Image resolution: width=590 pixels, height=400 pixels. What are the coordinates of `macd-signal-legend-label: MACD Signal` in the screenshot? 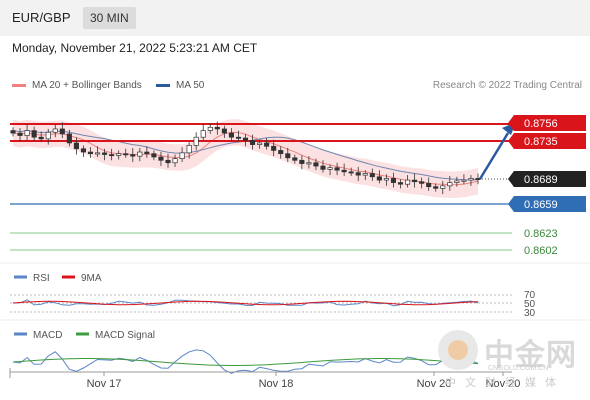 It's located at (125, 335).